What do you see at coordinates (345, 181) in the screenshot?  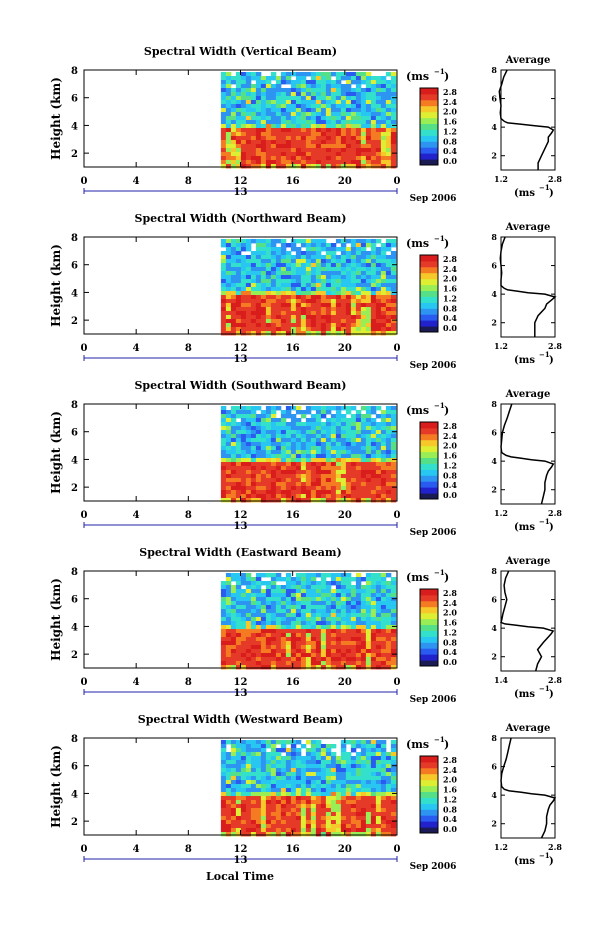 I see `x-tick-label: 20` at bounding box center [345, 181].